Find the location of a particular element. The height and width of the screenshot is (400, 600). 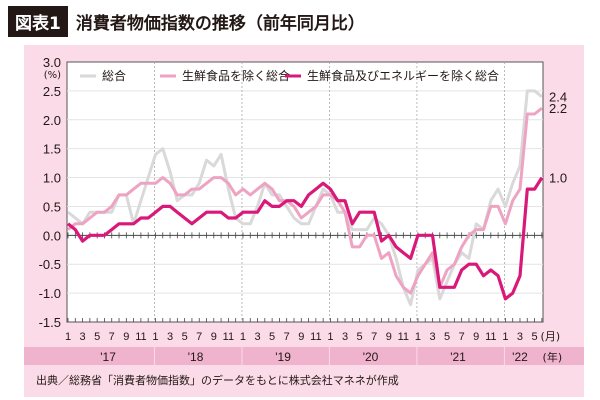

year-label: '20 is located at coordinates (371, 357).